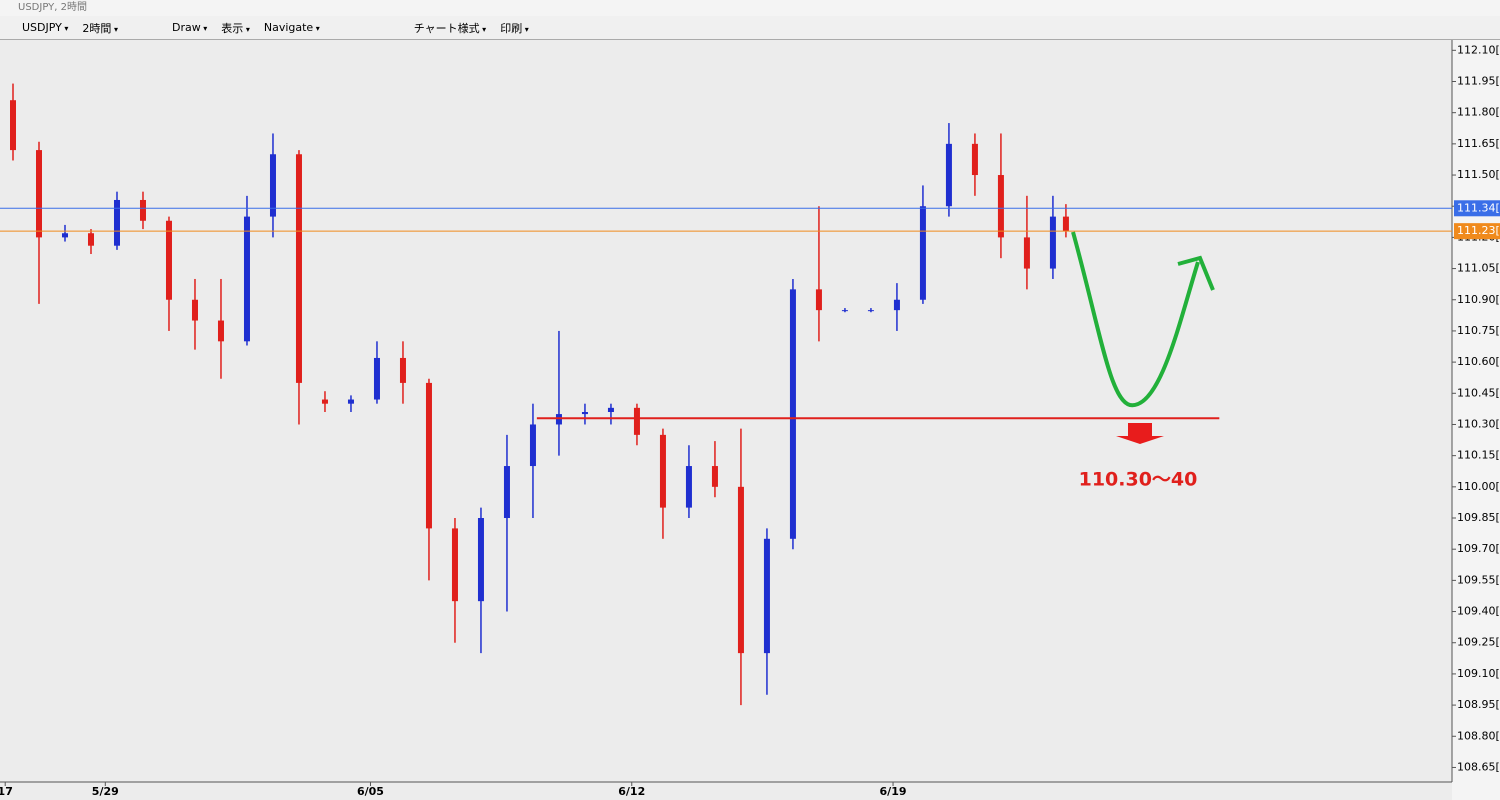 The image size is (1500, 800). I want to click on y-tick-label: 108.95[0], so click(1478, 704).